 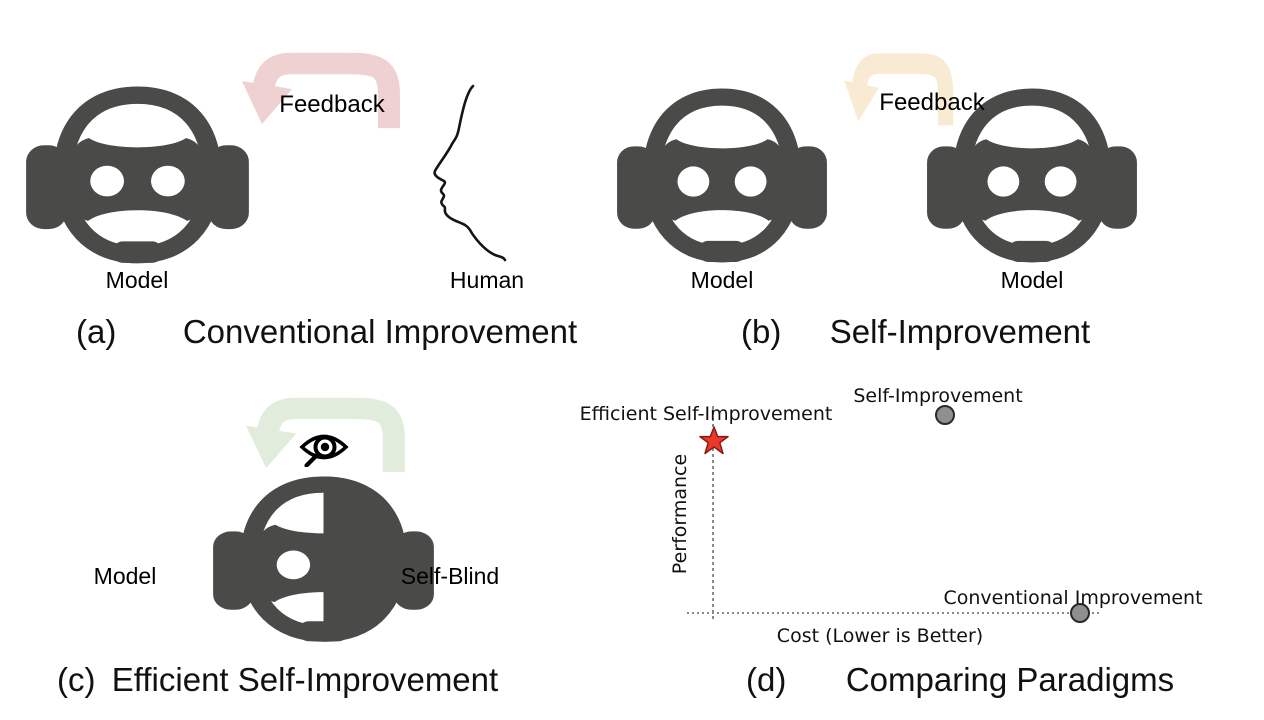 What do you see at coordinates (680, 514) in the screenshot?
I see `y-axis-label: Performance` at bounding box center [680, 514].